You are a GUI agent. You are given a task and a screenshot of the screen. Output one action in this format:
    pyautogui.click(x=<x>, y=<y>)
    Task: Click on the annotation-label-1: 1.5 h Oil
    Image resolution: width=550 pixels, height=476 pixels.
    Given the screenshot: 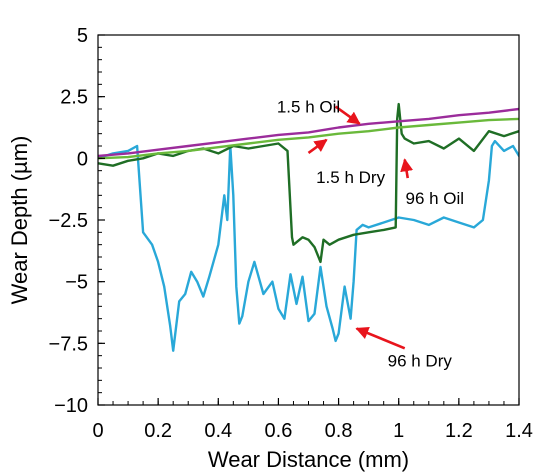 What is the action you would take?
    pyautogui.click(x=308, y=107)
    